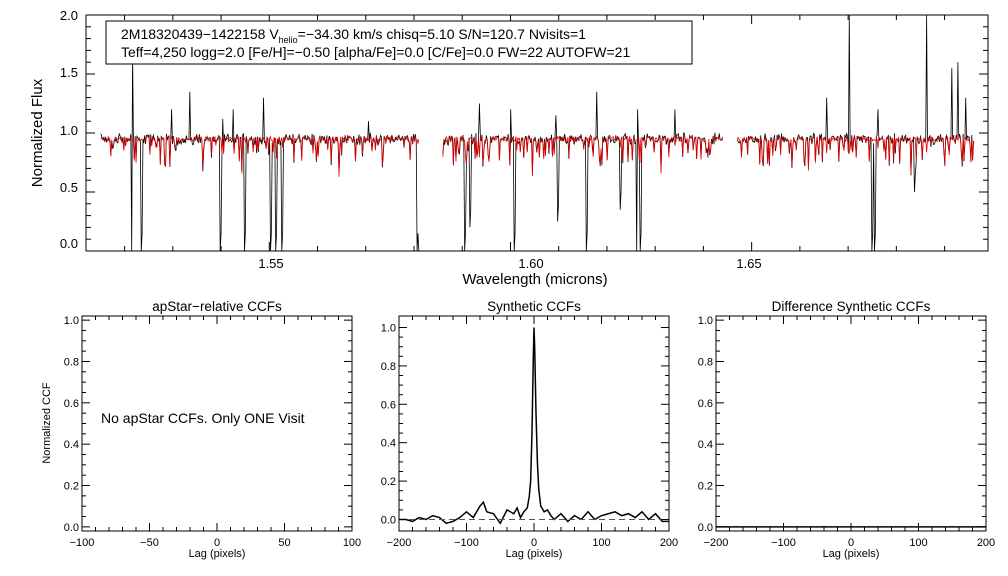 Image resolution: width=1008 pixels, height=576 pixels. I want to click on apstar-ccf-xaxis-label: Lag (pixels), so click(217, 554).